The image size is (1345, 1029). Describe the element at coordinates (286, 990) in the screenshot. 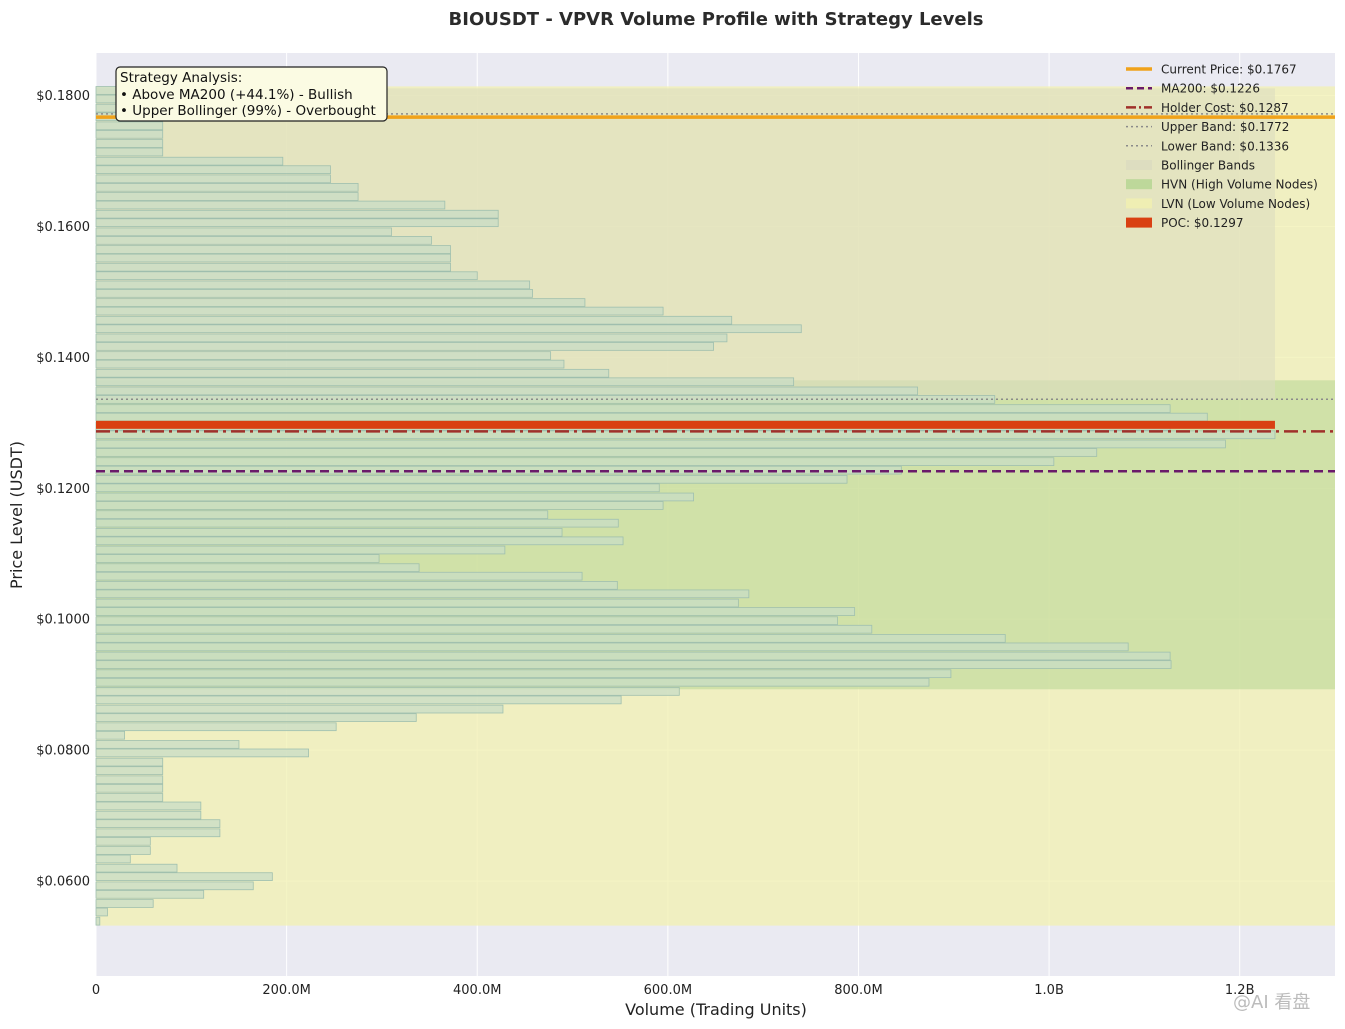

I see `x-tick-label: 200.0M` at that location.